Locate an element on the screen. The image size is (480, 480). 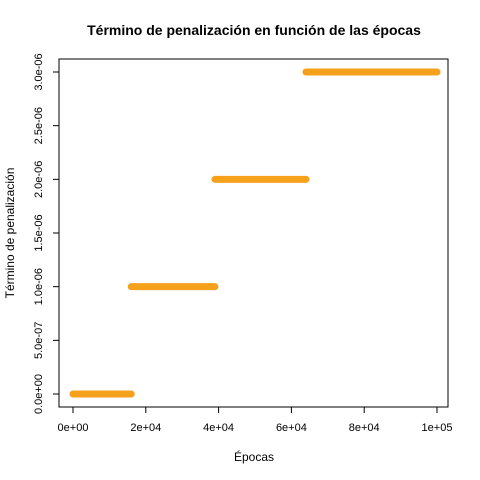
x-axis: 0e+00 2e+04 4e+04 6e+04 8e+04 1e+05 is located at coordinates (255, 420).